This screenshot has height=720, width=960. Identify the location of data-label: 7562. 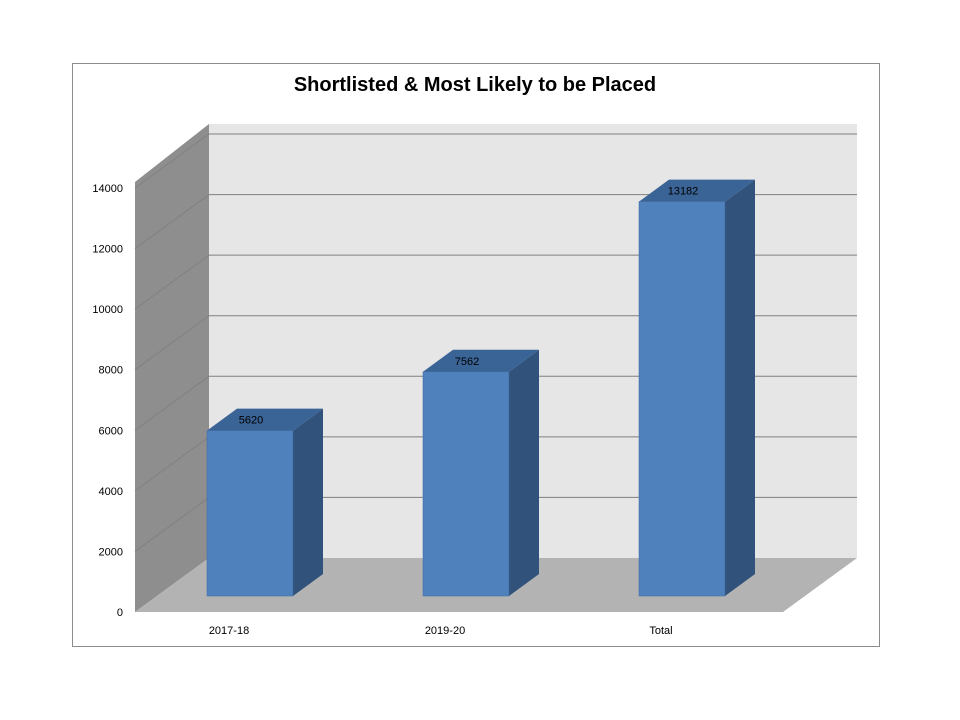
(467, 362).